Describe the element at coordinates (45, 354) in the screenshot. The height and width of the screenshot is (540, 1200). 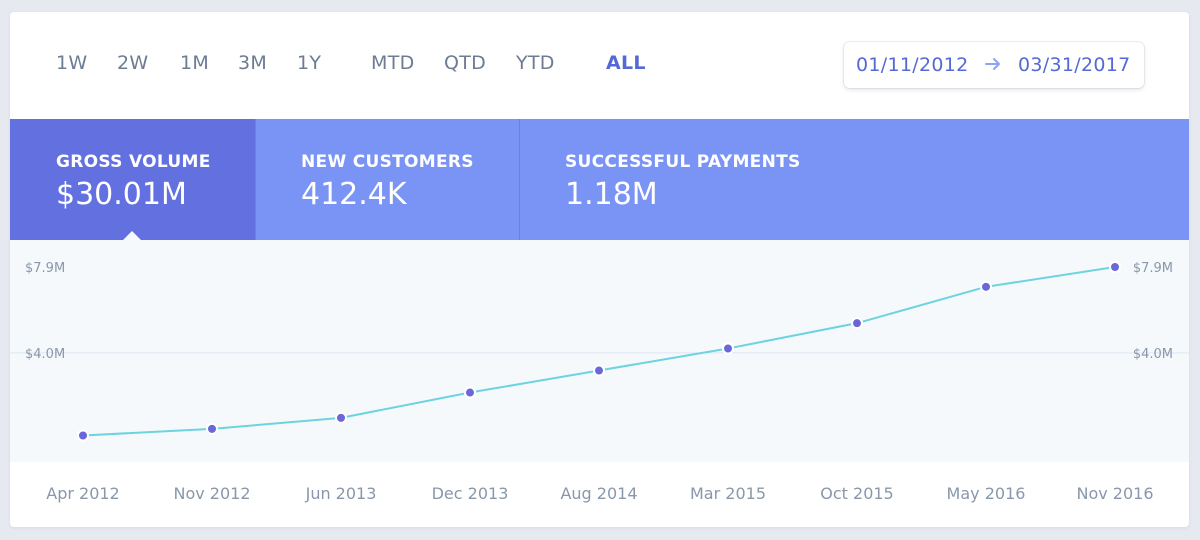
I see `y-tick-label-left: $4.0M` at that location.